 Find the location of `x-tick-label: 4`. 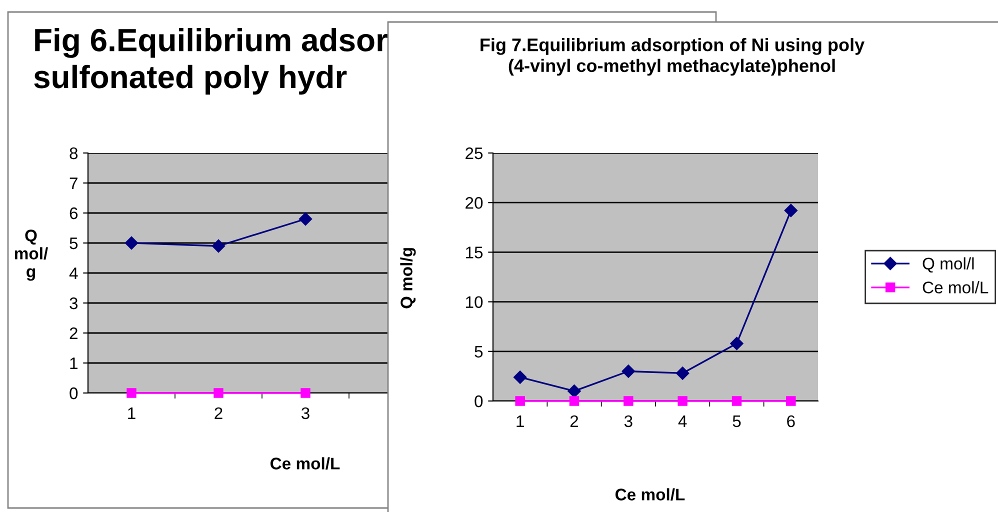

x-tick-label: 4 is located at coordinates (682, 421).